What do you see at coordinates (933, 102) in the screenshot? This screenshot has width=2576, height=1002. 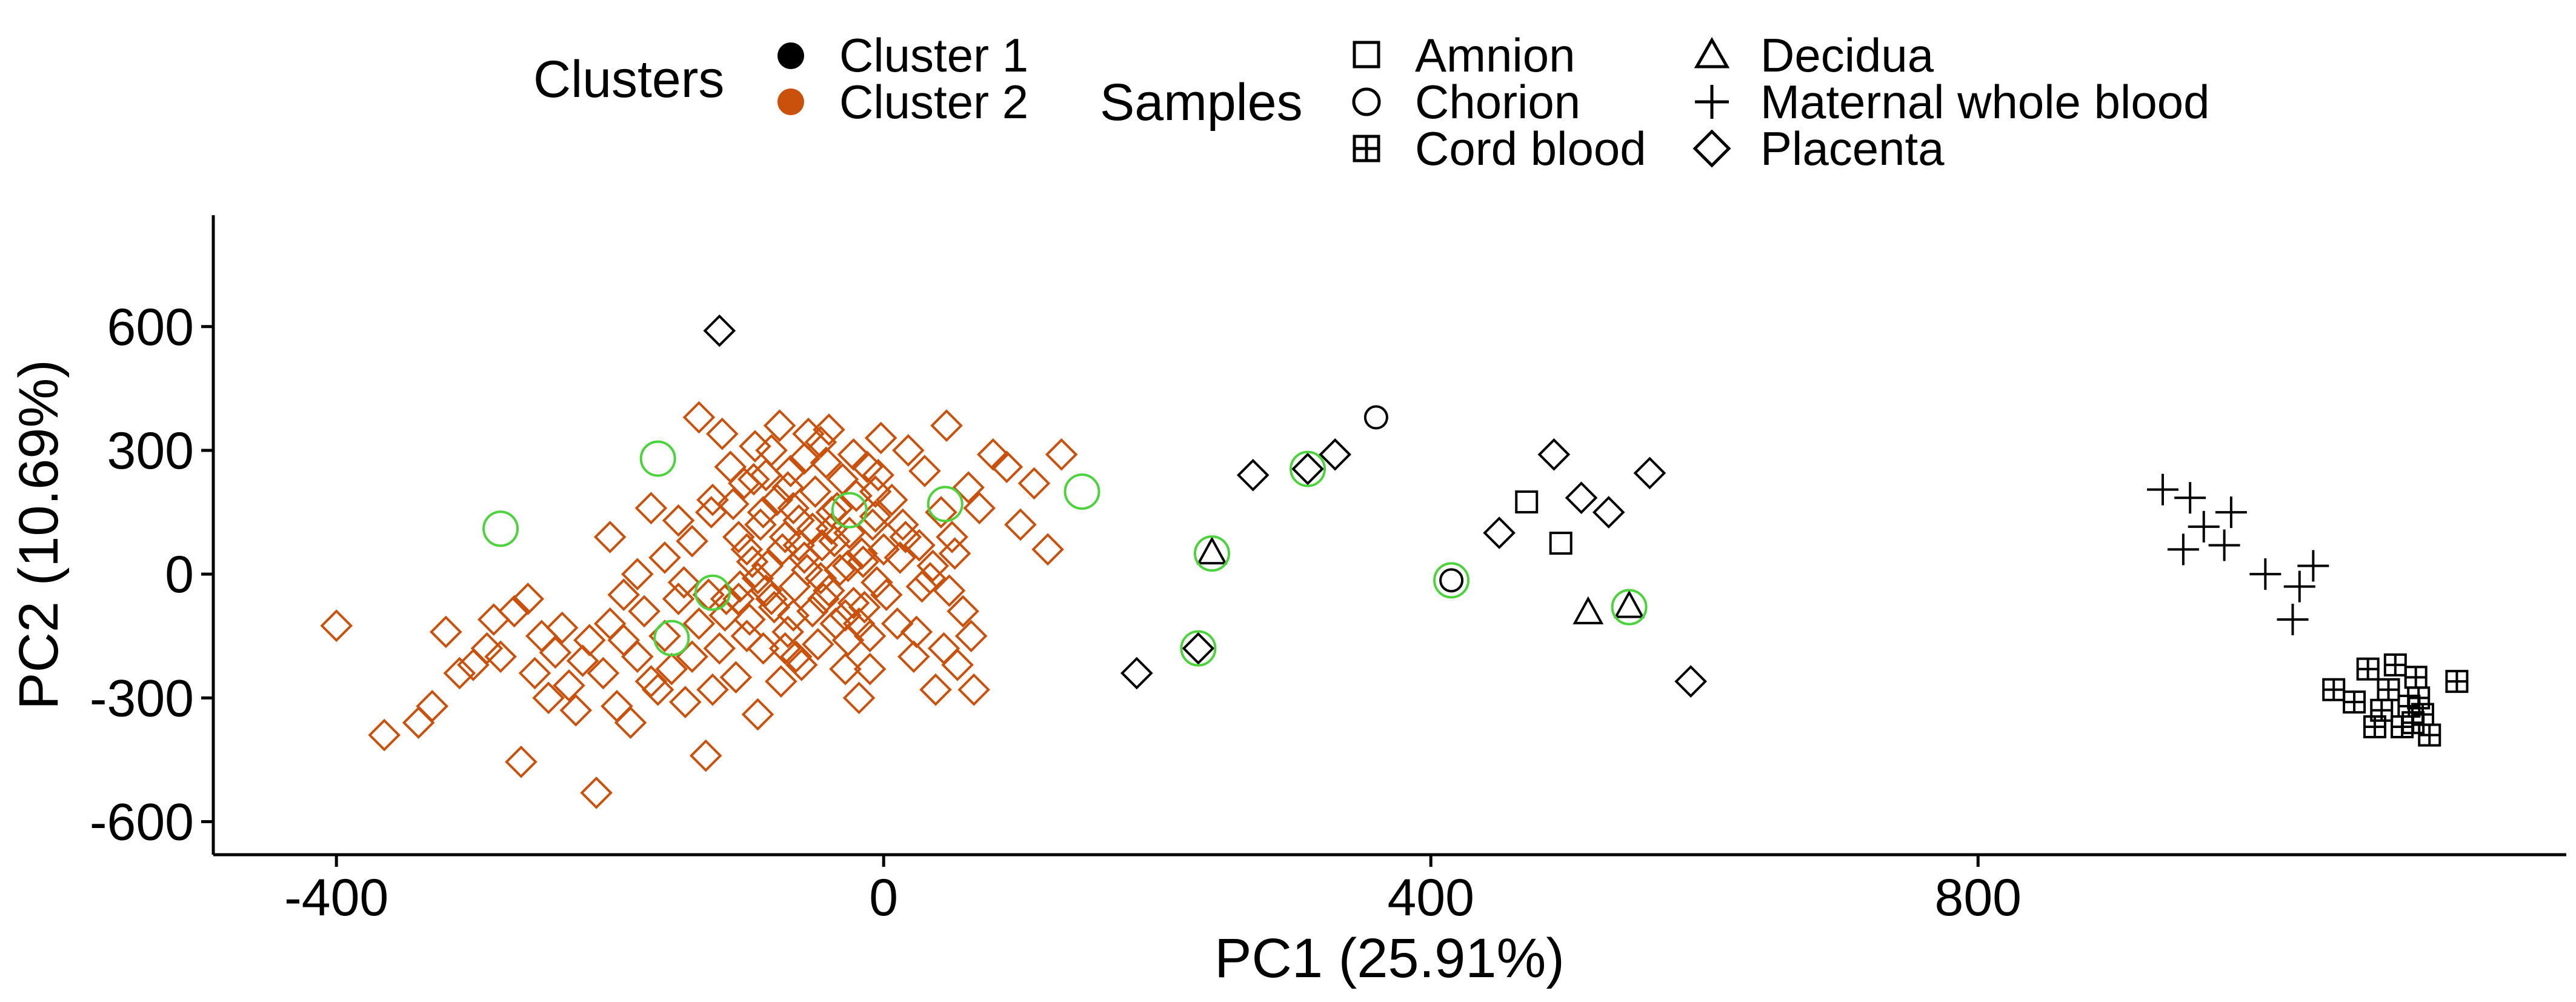 I see `legend-cluster-2-label: Cluster 2` at bounding box center [933, 102].